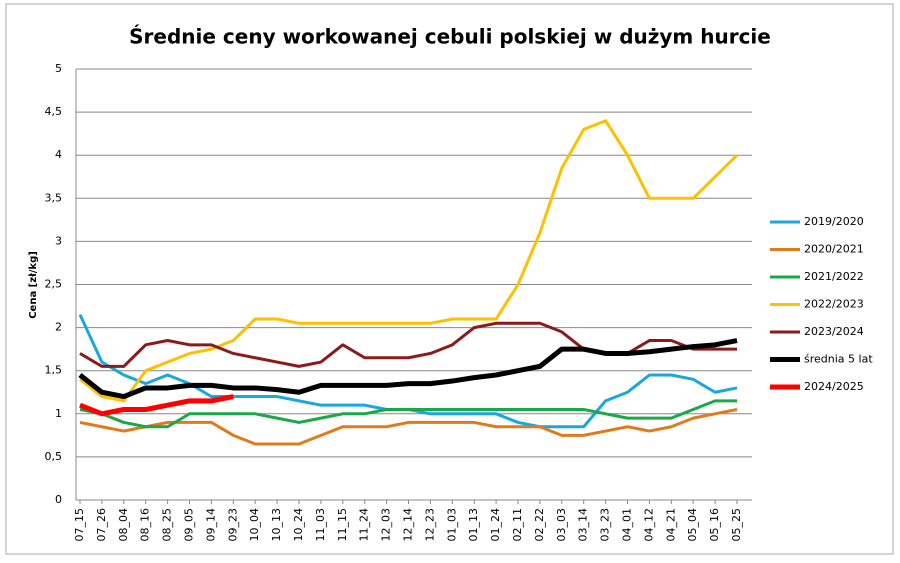 This screenshot has width=900, height=563. I want to click on legend-label: 2019/2020, so click(834, 221).